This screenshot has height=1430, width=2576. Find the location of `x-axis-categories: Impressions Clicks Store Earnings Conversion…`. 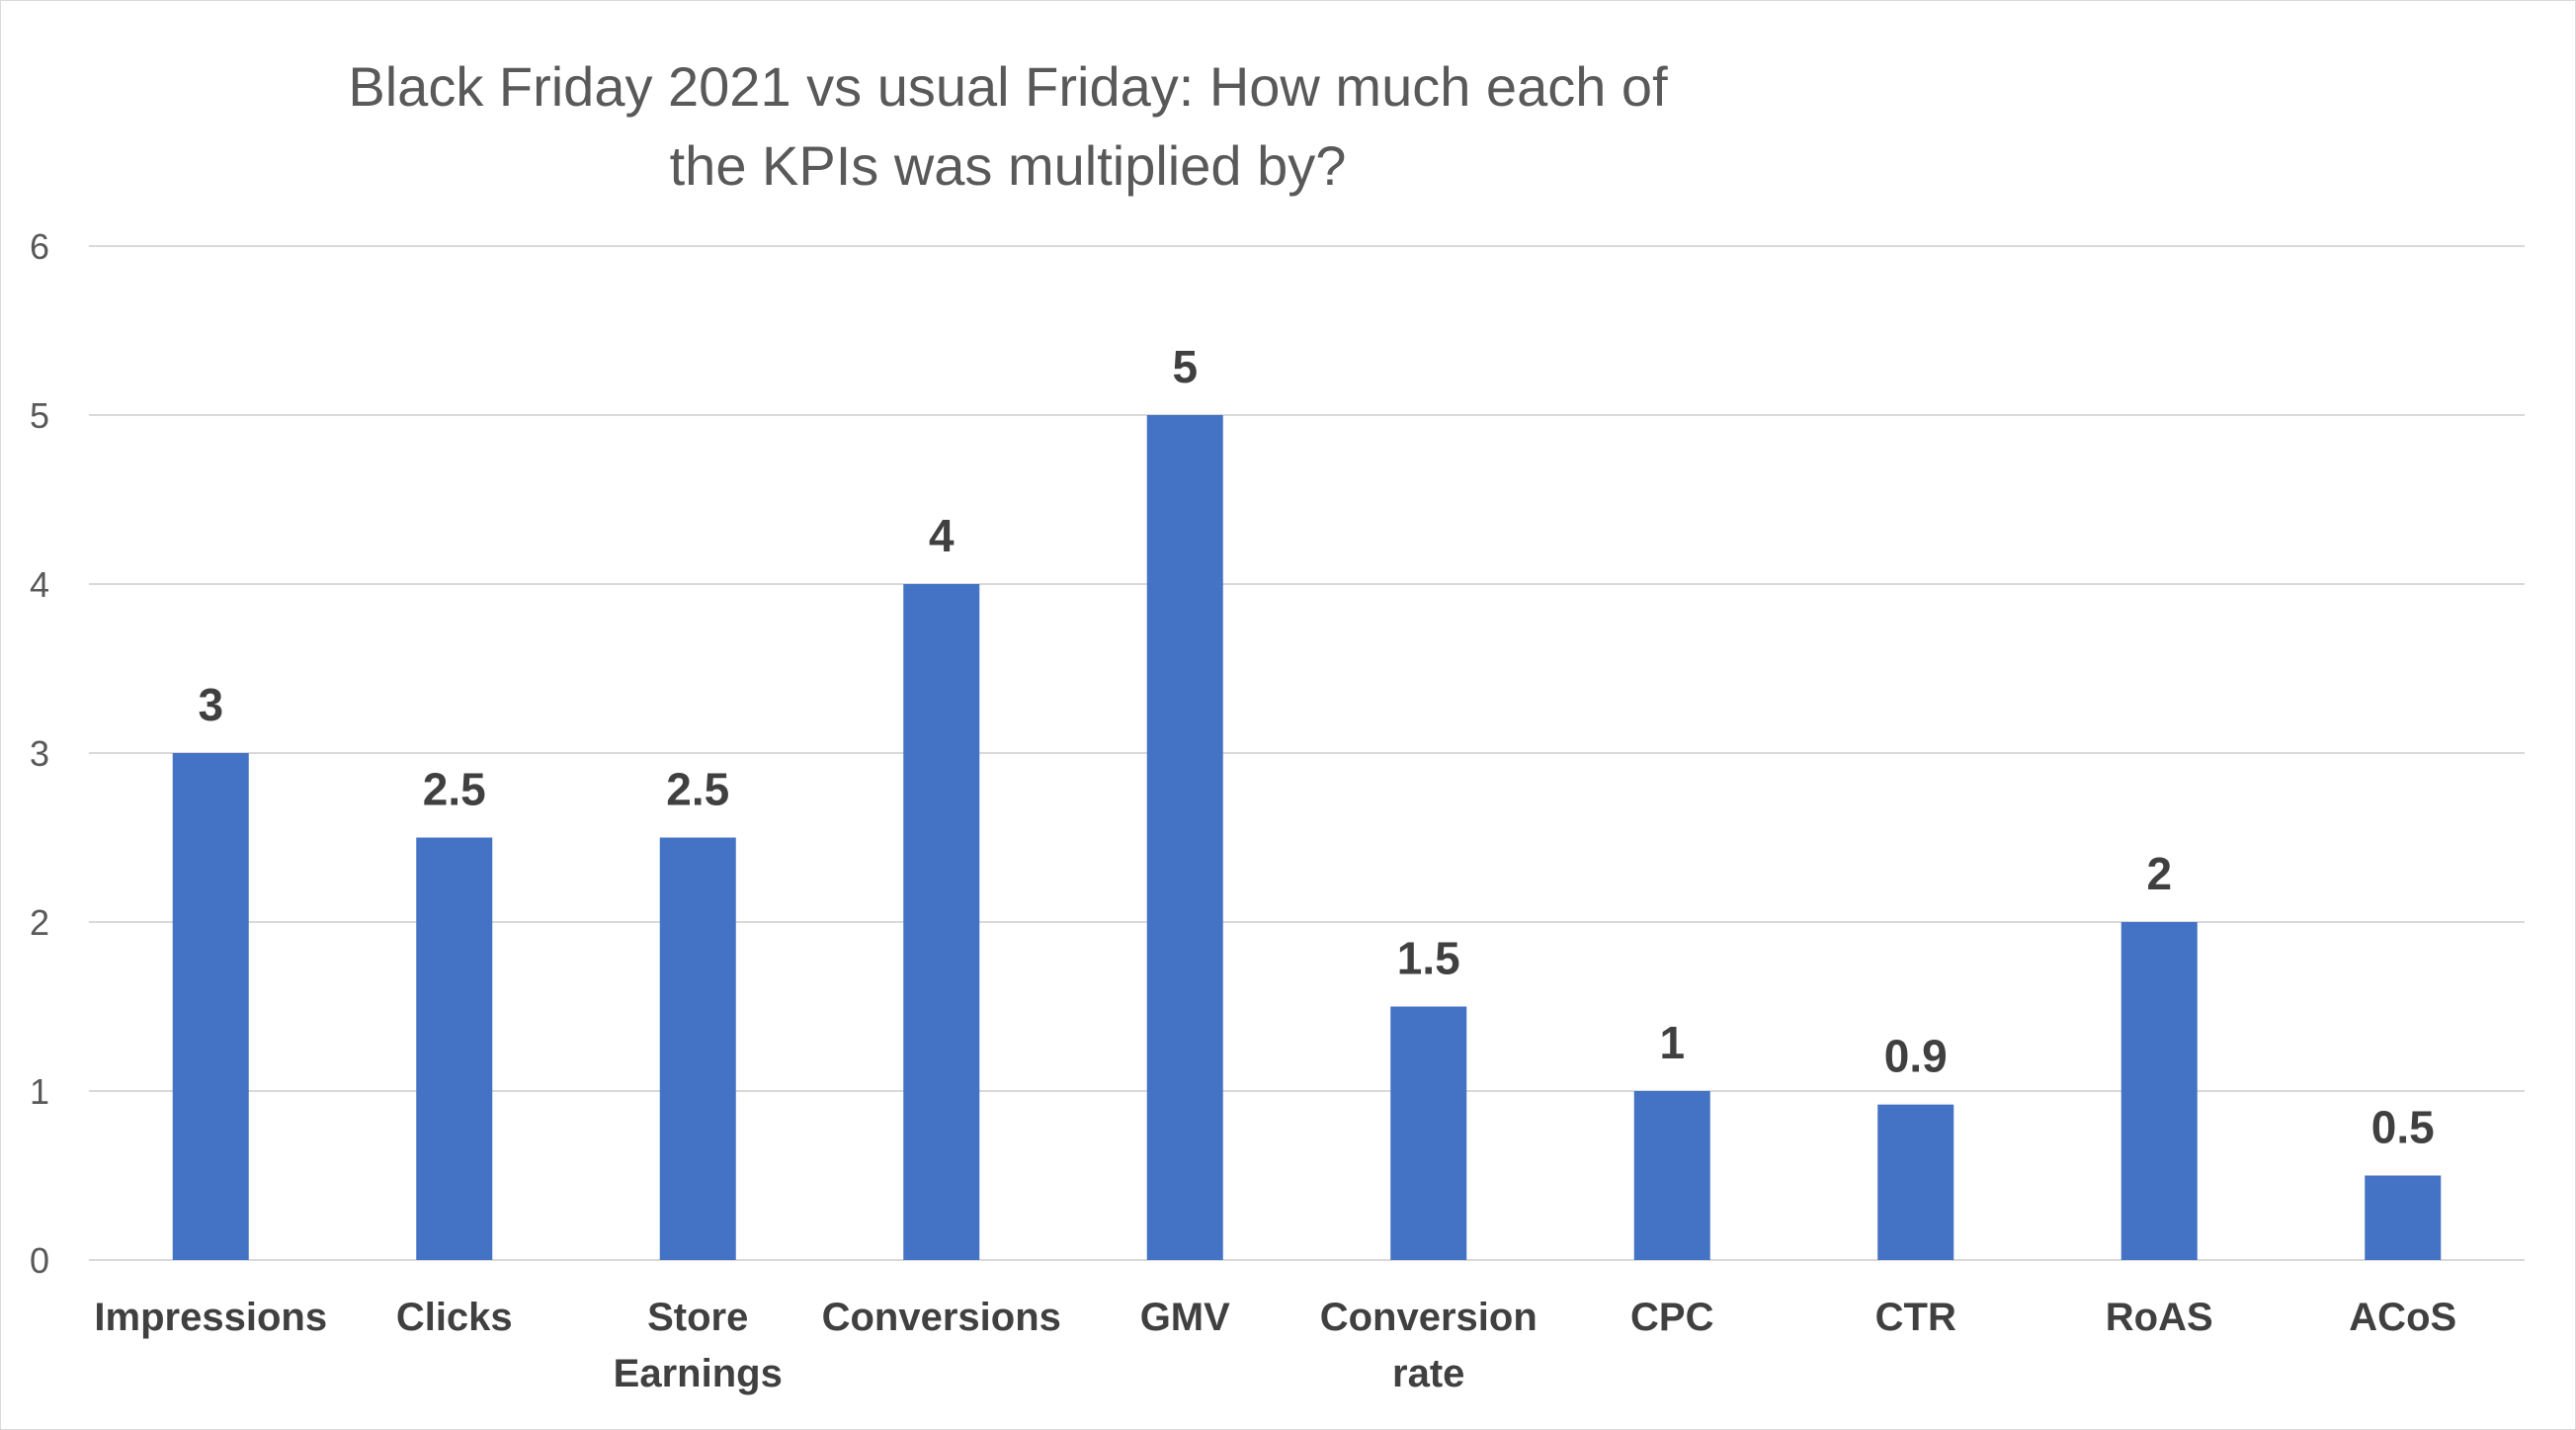

x-axis-categories: Impressions Clicks Store Earnings Conversion… is located at coordinates (1275, 1345).